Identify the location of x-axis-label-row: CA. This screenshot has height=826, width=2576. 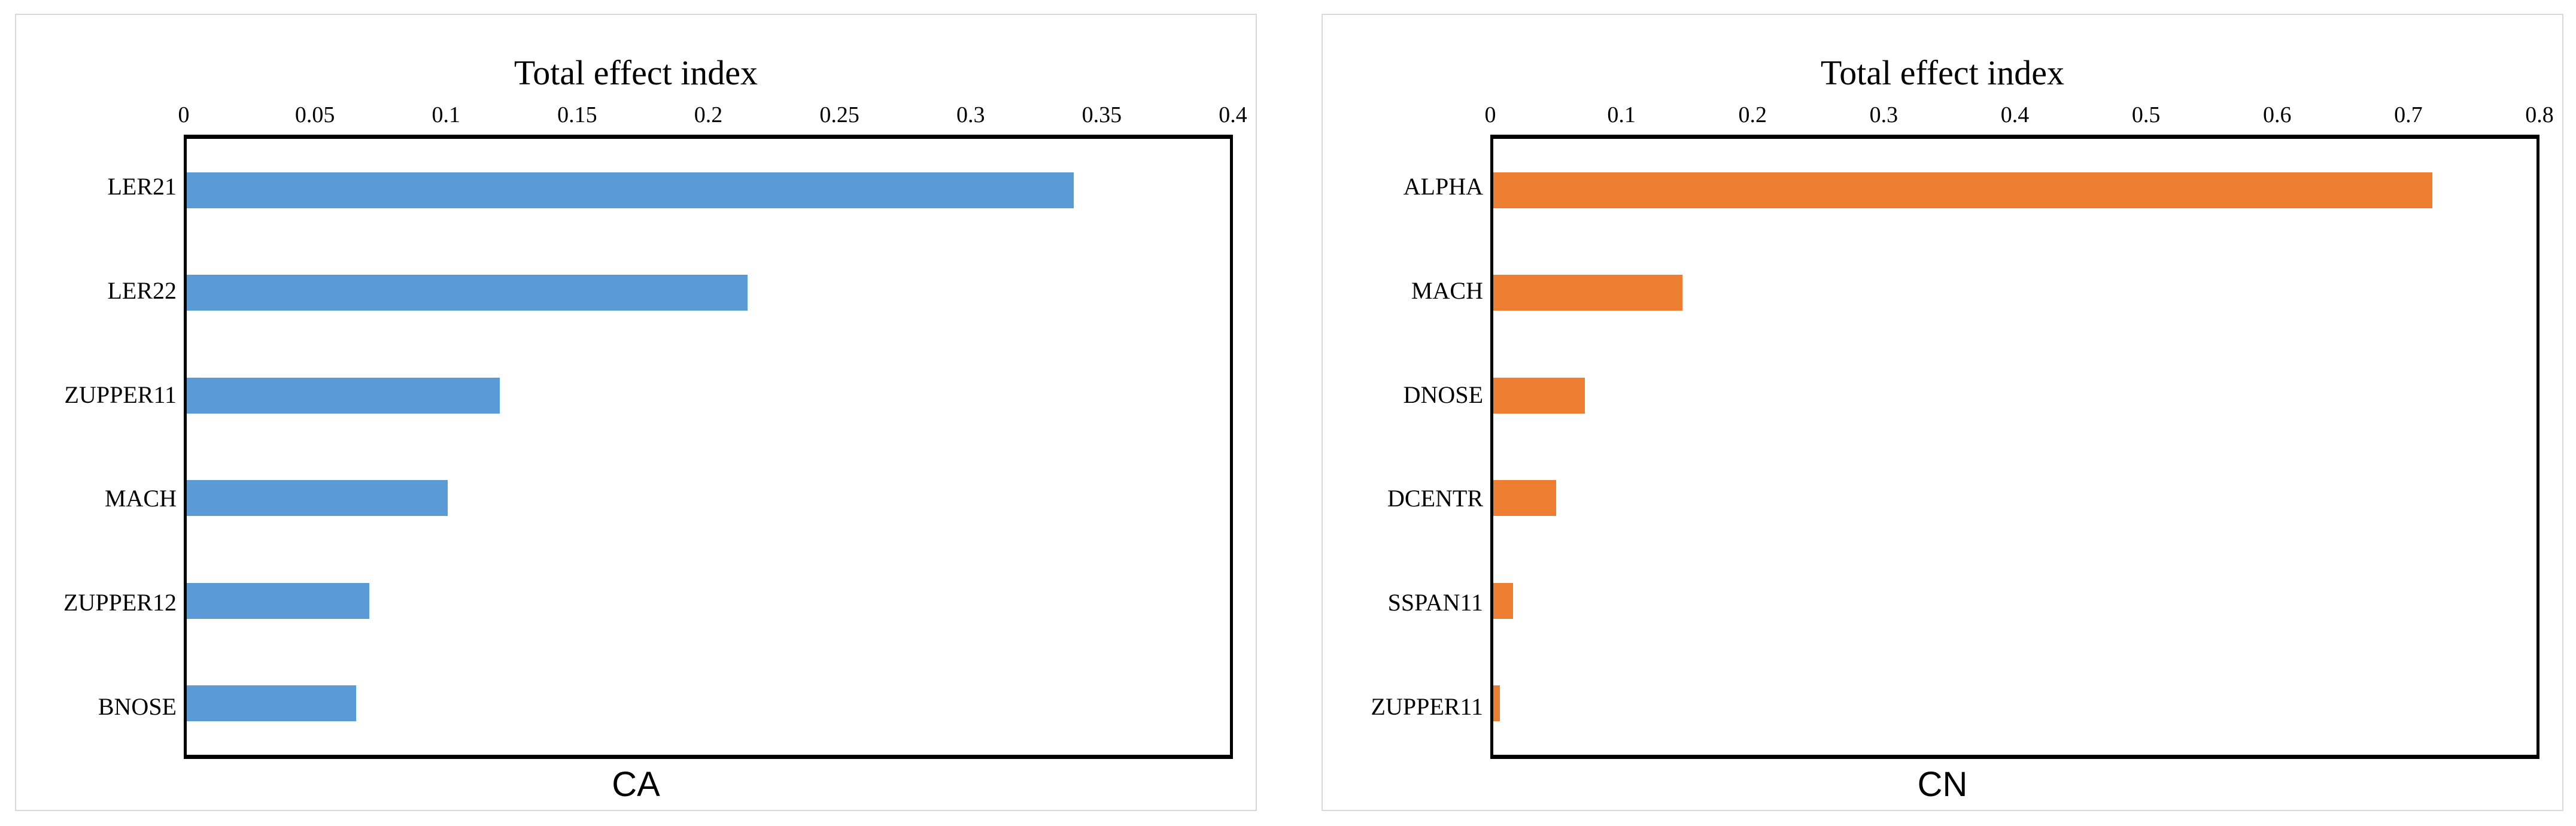
(636, 784).